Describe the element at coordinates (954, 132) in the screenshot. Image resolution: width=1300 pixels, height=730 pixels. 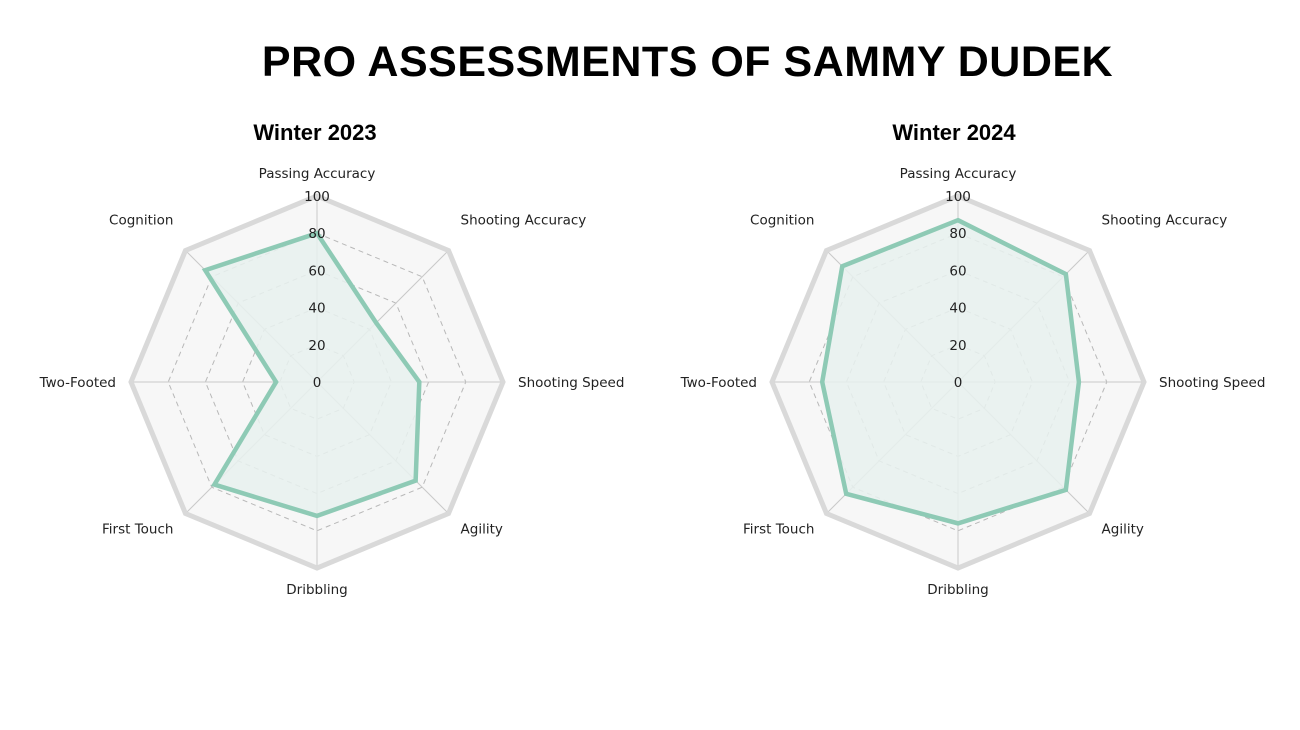
I see `chart-title-winter-2024: Winter 2024` at that location.